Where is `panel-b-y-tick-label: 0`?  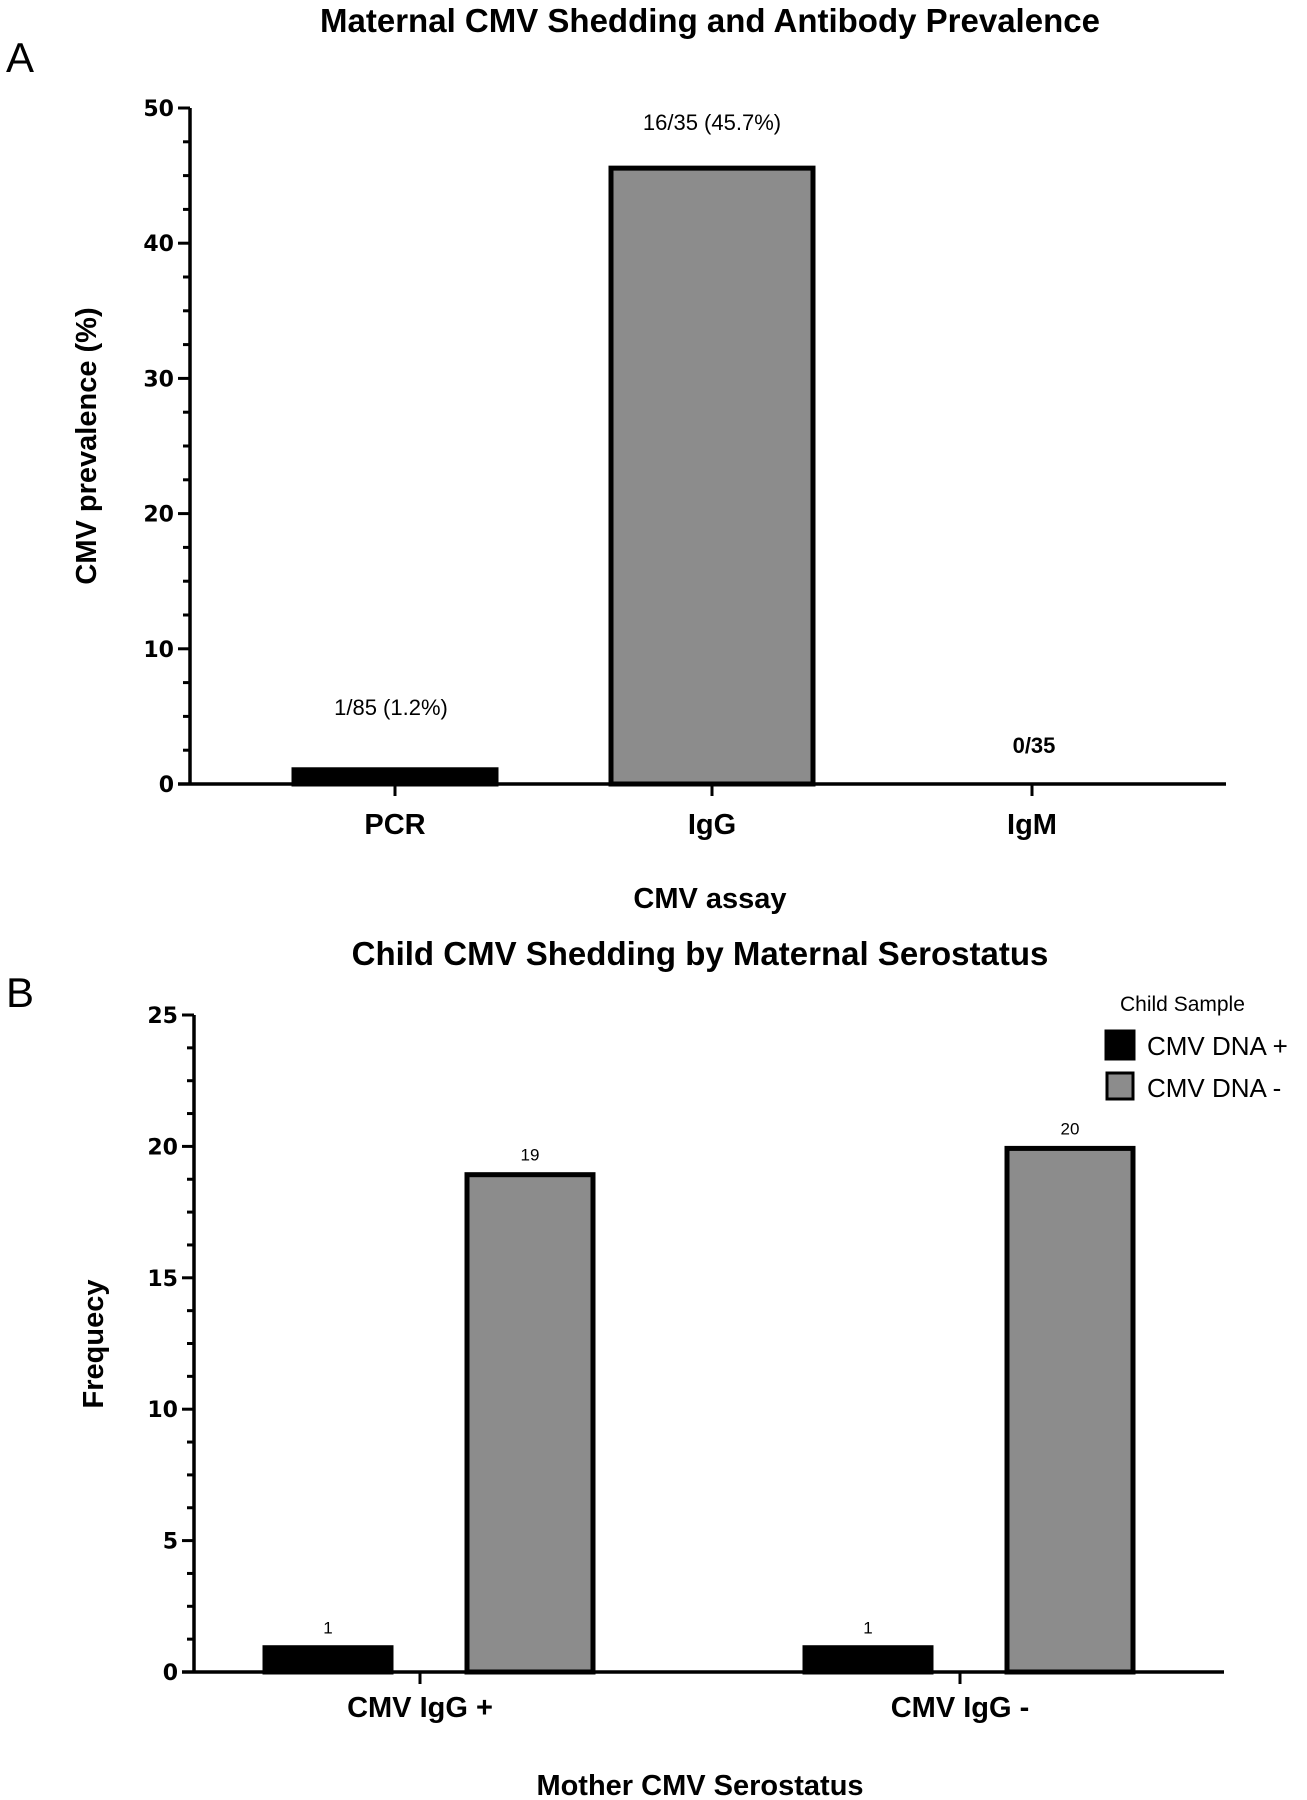
panel-b-y-tick-label: 0 is located at coordinates (170, 1673).